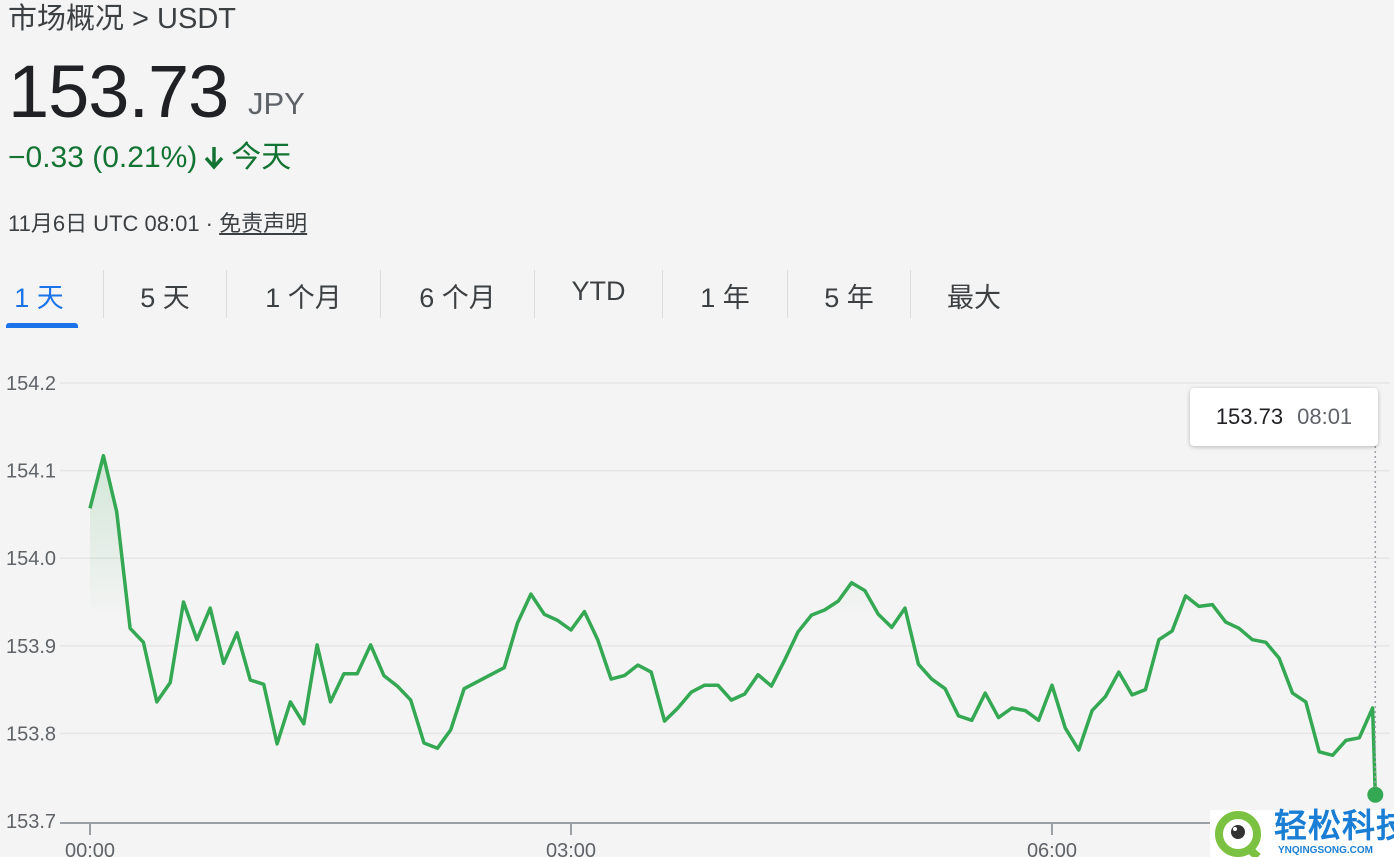  Describe the element at coordinates (276, 103) in the screenshot. I see `currency-label: JPY` at that location.